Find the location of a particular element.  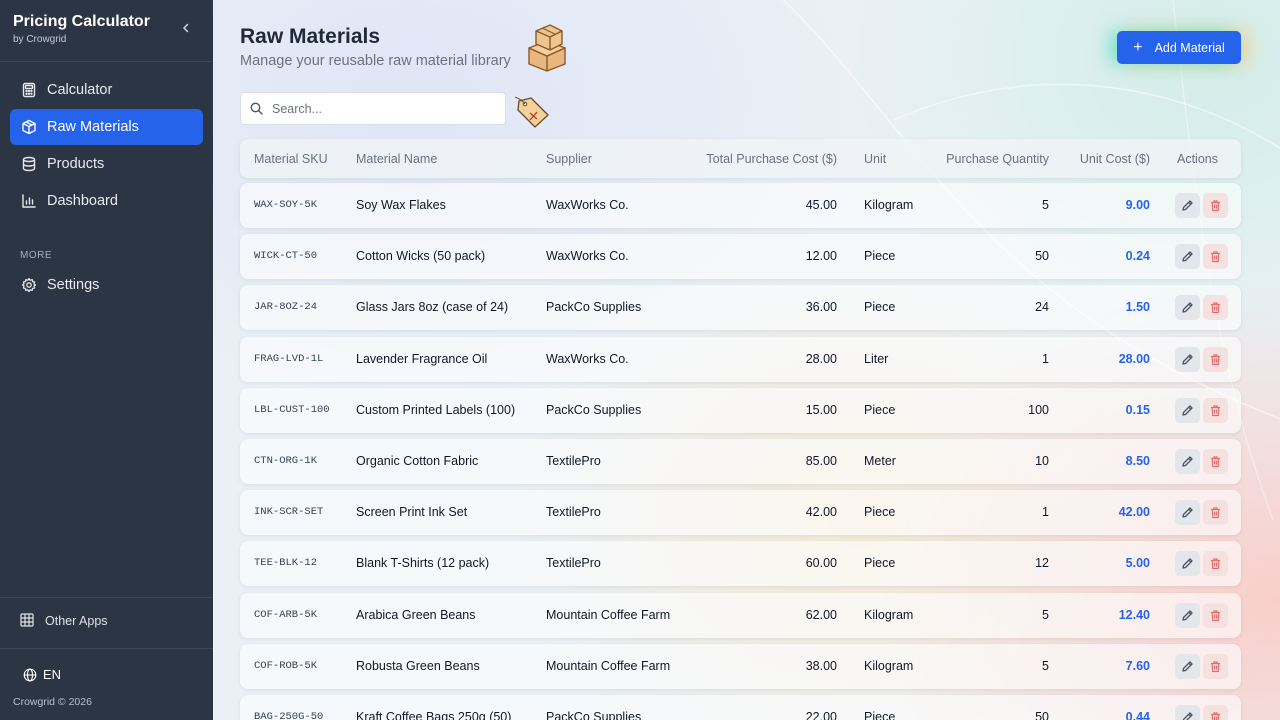

search-input is located at coordinates (382, 108).